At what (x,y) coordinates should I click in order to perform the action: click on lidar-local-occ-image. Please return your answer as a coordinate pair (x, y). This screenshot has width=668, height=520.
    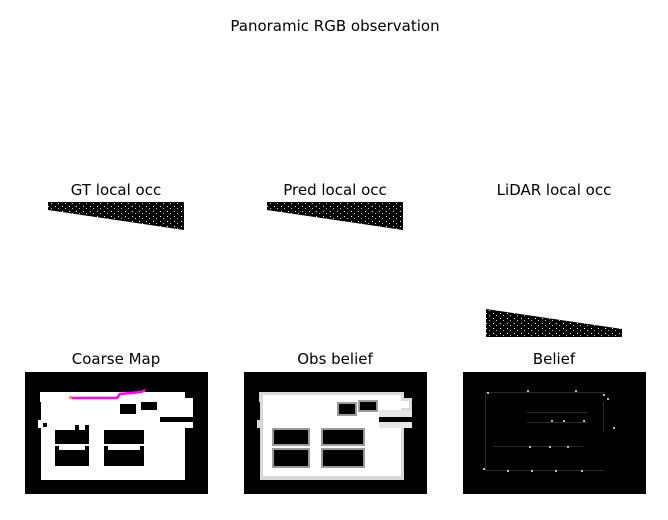
    Looking at the image, I should click on (554, 323).